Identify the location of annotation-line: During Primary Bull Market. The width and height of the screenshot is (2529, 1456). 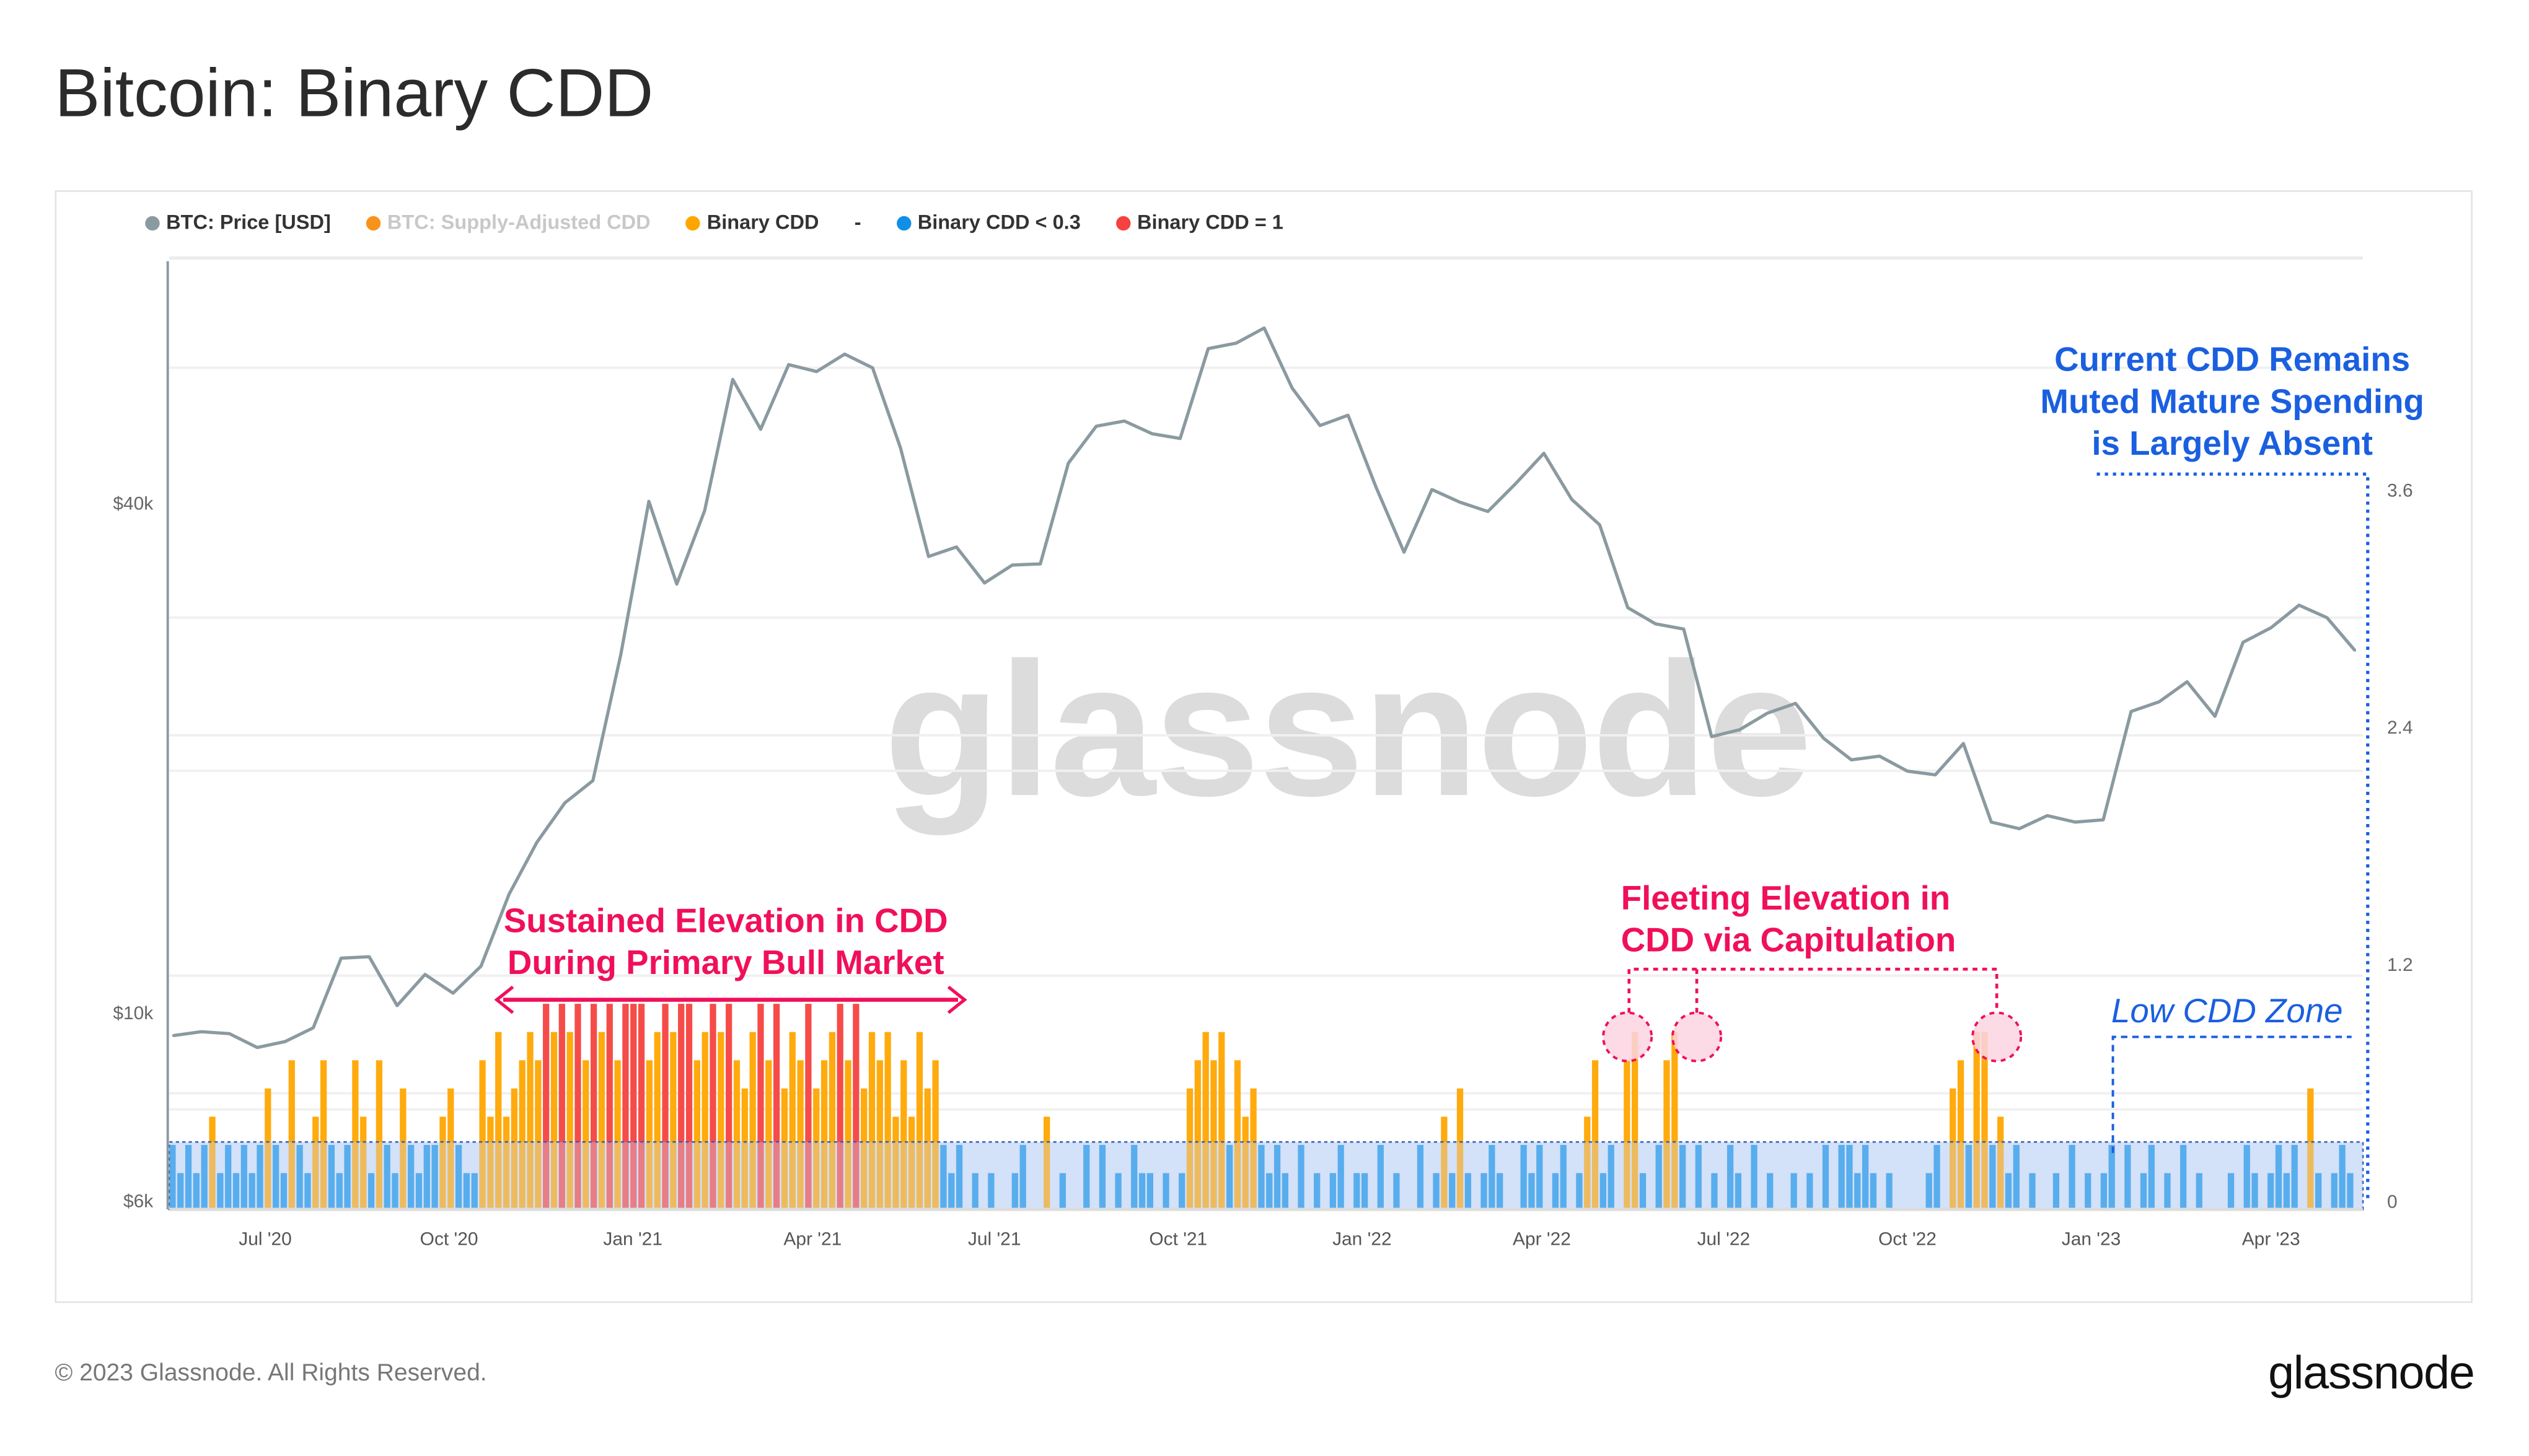
(726, 964).